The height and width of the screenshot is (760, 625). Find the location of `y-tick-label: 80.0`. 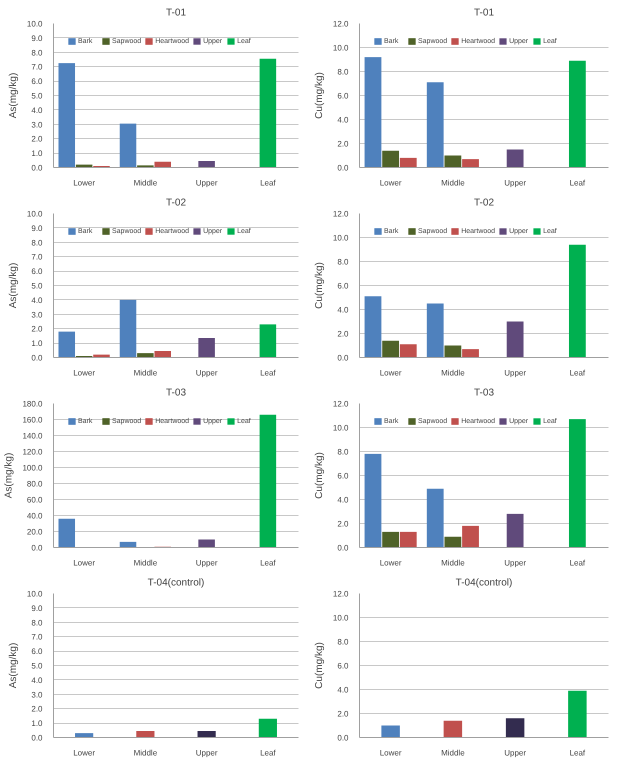

y-tick-label: 80.0 is located at coordinates (35, 484).